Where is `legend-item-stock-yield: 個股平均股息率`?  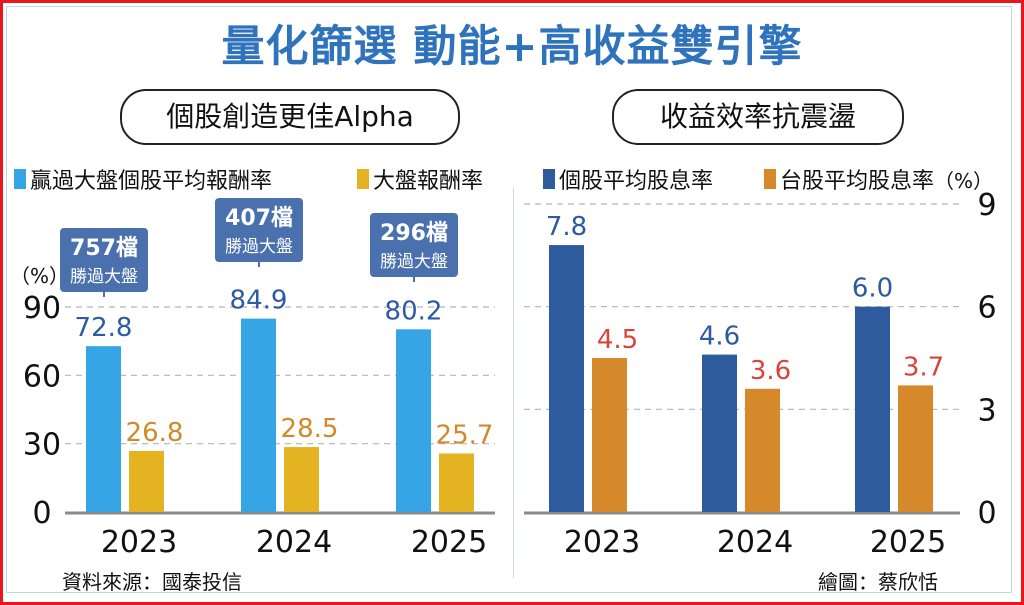
legend-item-stock-yield: 個股平均股息率 is located at coordinates (628, 179).